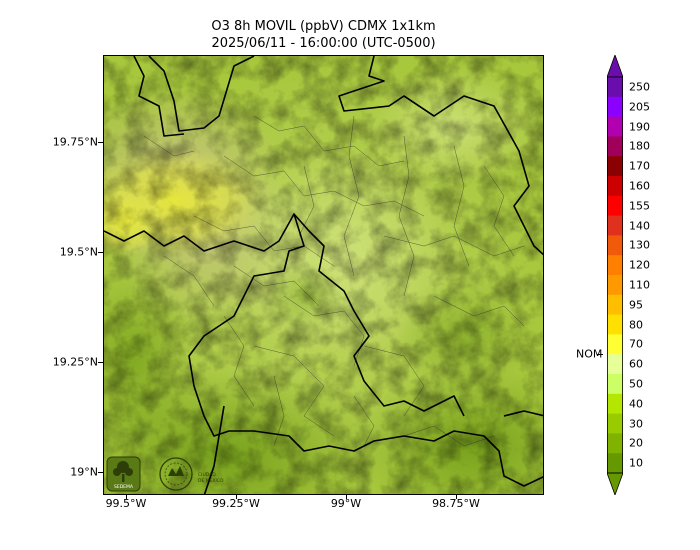 The width and height of the screenshot is (700, 550). Describe the element at coordinates (639, 146) in the screenshot. I see `colorbar-label: 180` at that location.